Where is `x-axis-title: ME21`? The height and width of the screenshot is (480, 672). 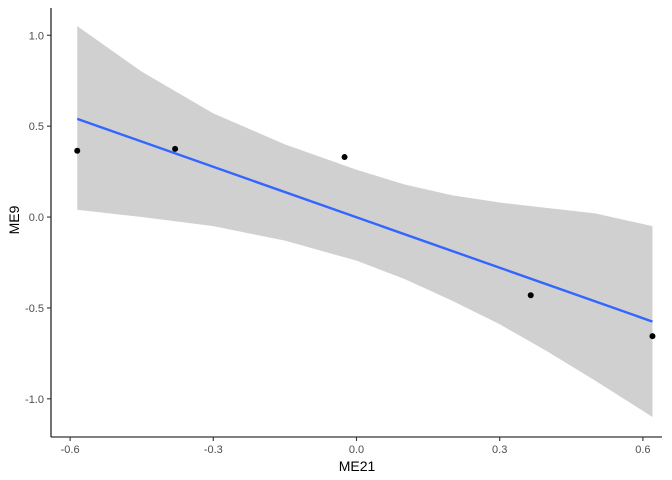 x-axis-title: ME21 is located at coordinates (357, 466).